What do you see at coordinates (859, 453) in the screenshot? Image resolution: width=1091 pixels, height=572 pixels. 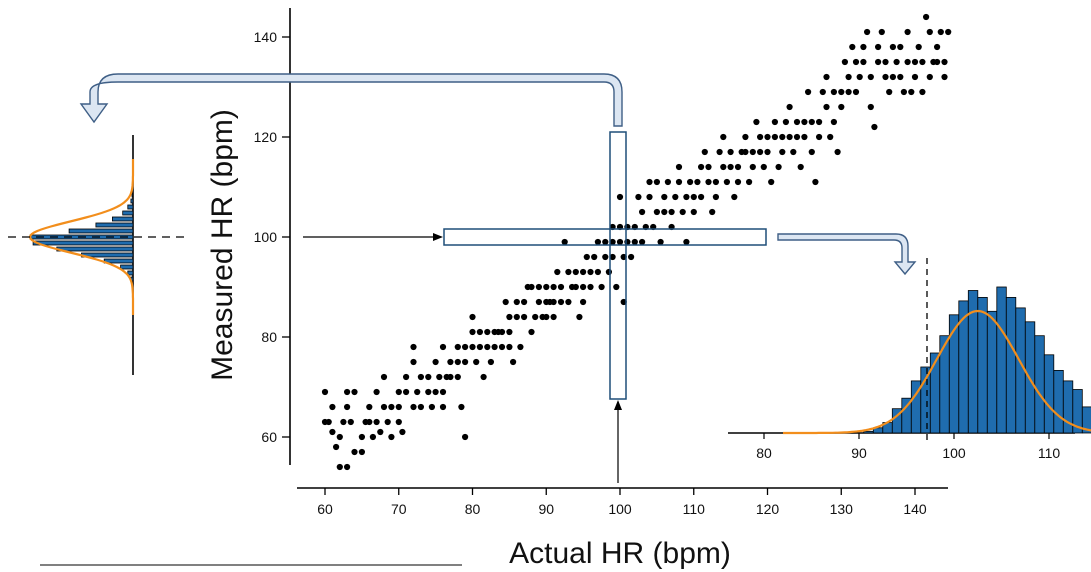 I see `actual-x-tick-label: 90` at bounding box center [859, 453].